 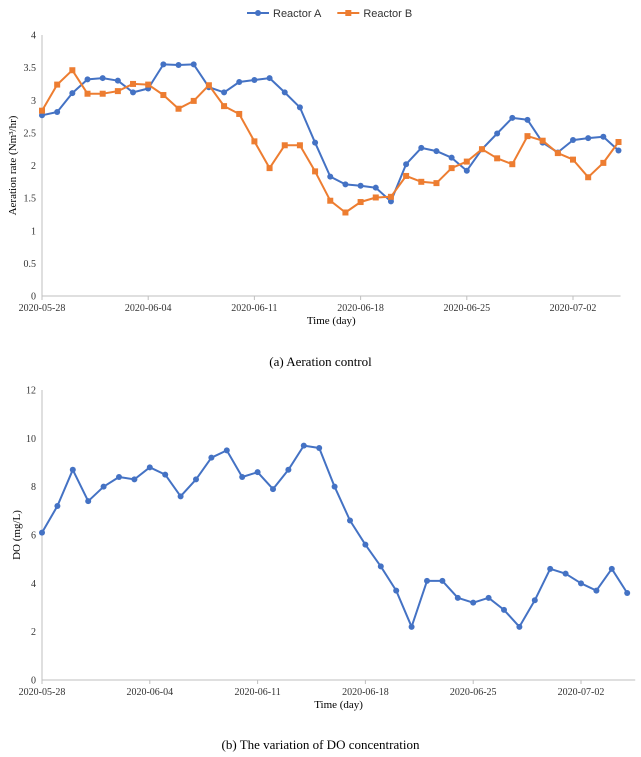 What do you see at coordinates (30, 167) in the screenshot?
I see `y-tick-labels: 0 0.5 1 1.5 2 2.5 3 3.5 4` at bounding box center [30, 167].